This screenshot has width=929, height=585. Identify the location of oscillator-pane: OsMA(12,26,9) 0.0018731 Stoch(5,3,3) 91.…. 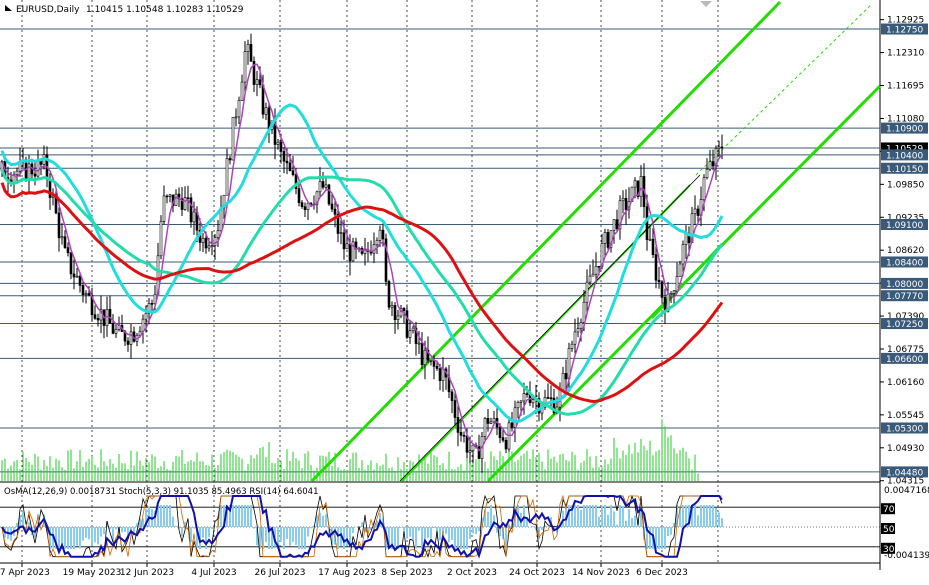
(464, 523).